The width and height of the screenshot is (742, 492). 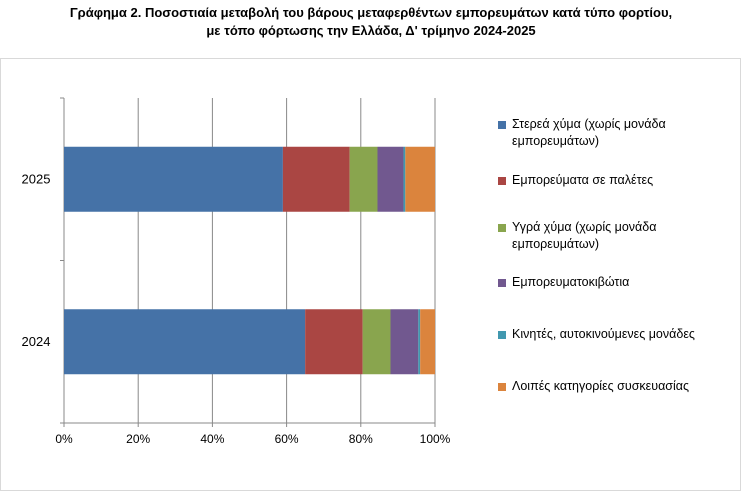 I want to click on x-tick-label: 100%, so click(x=435, y=439).